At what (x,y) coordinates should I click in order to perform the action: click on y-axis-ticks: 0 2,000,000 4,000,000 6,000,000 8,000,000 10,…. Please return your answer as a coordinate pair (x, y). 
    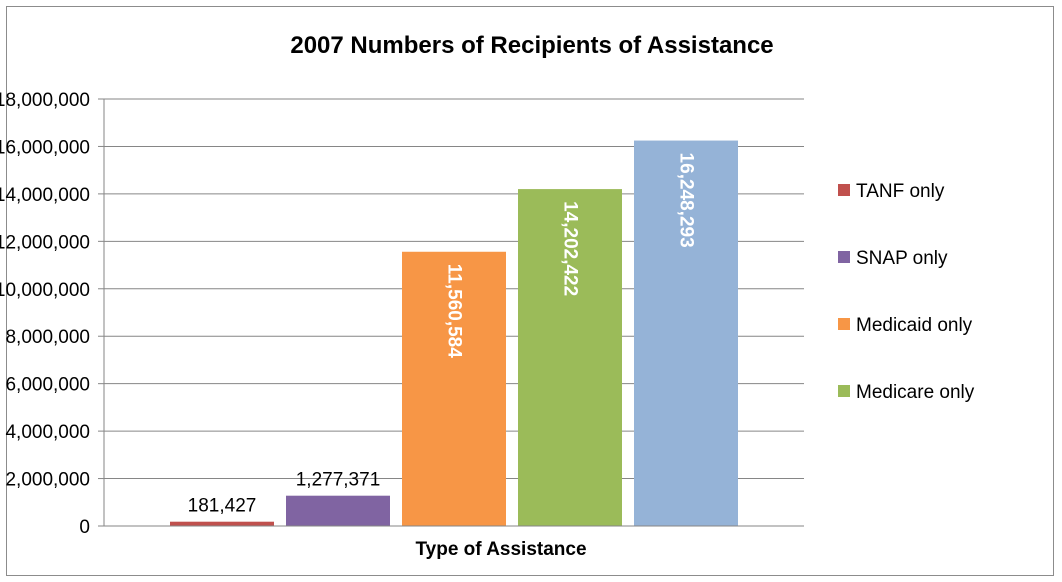
    Looking at the image, I should click on (52, 314).